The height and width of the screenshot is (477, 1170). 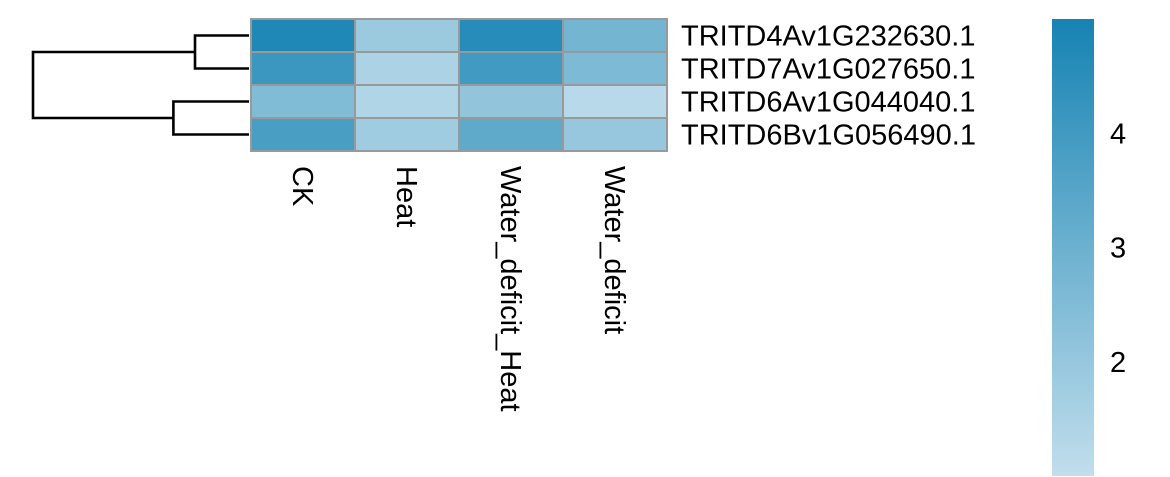 I want to click on legend-tick-label: 3, so click(x=1118, y=249).